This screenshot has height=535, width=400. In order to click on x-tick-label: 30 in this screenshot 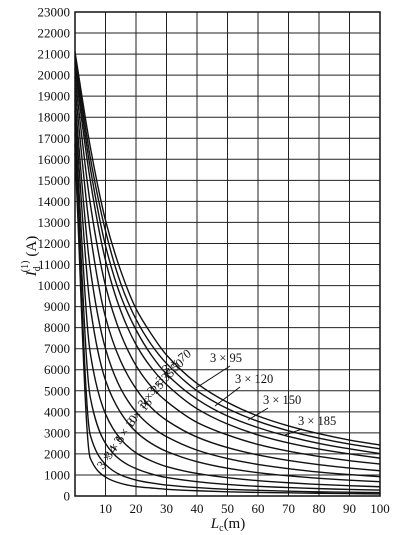, I will do `click(166, 508)`.